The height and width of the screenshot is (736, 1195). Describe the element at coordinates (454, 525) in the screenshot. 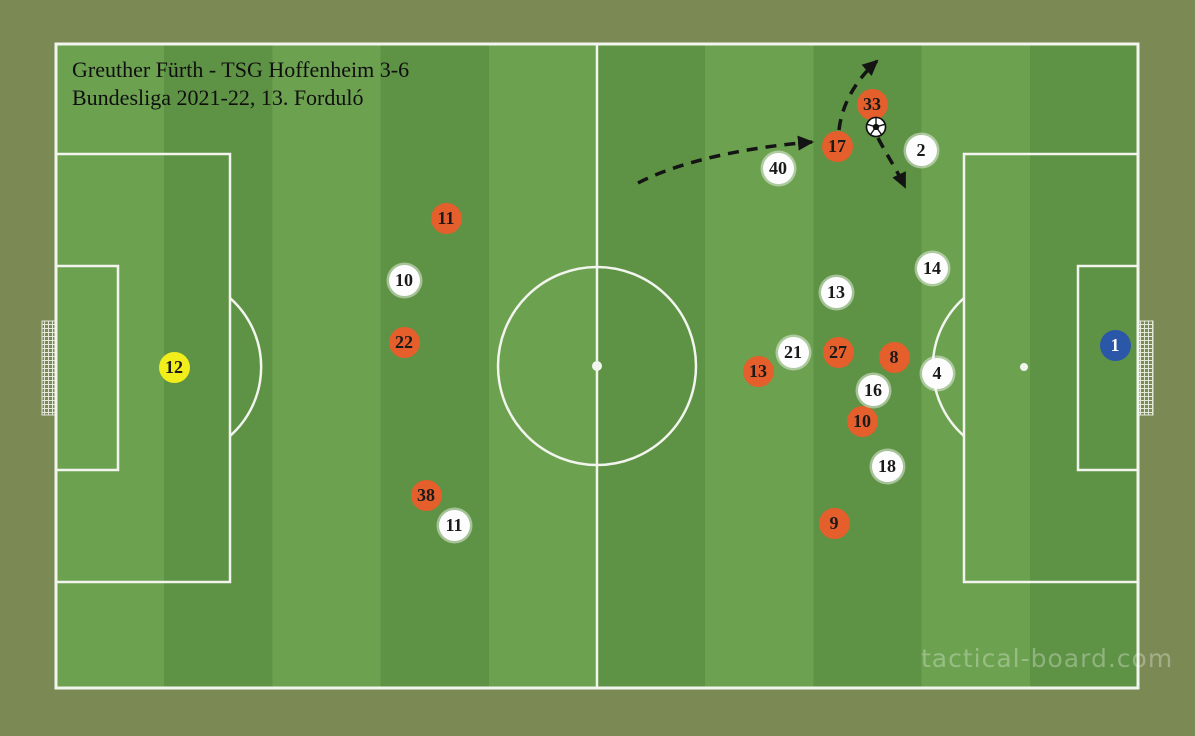

I see `player-token-white-11: 11` at that location.